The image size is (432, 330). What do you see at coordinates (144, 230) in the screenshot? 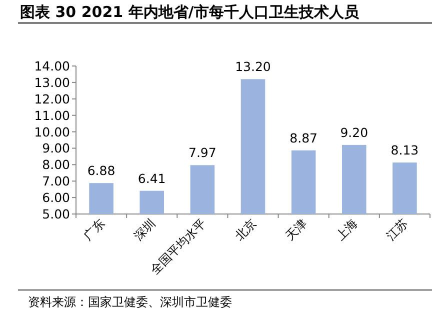
I see `x-tick-label: 深圳` at bounding box center [144, 230].